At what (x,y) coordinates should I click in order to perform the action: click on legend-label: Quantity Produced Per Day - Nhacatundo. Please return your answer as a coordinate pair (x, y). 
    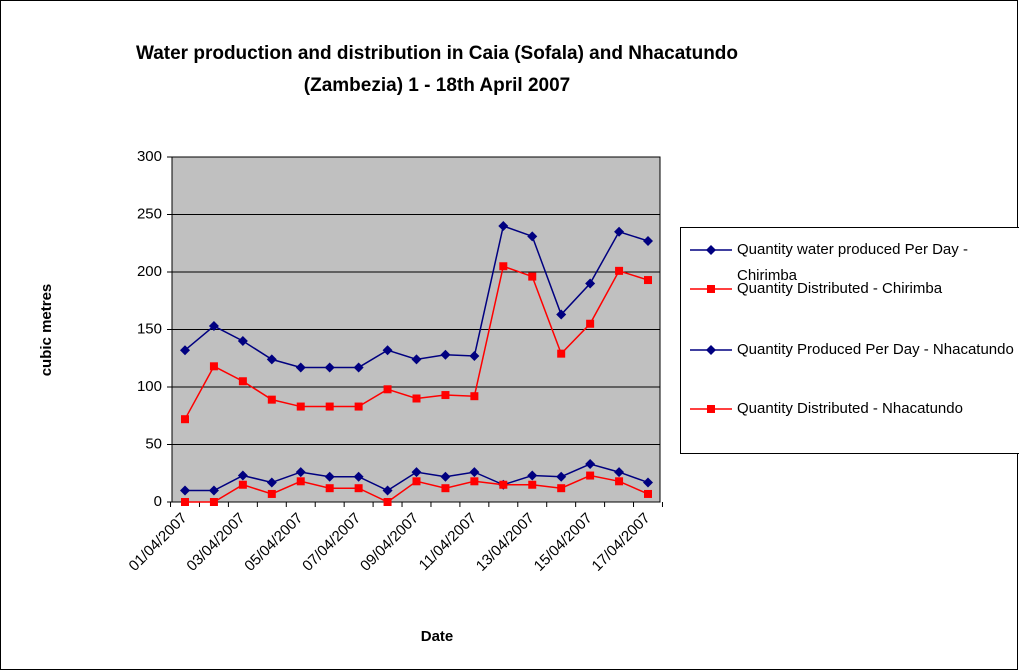
    Looking at the image, I should click on (875, 349).